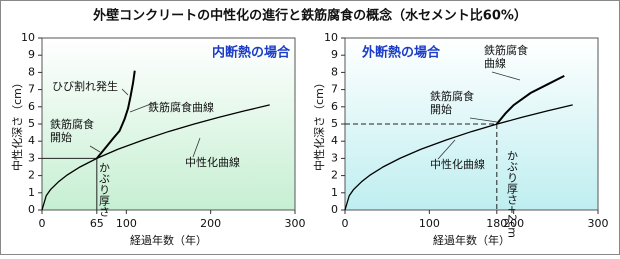 This screenshot has height=259, width=620. I want to click on panel-title: 内断熱の場合, so click(251, 53).